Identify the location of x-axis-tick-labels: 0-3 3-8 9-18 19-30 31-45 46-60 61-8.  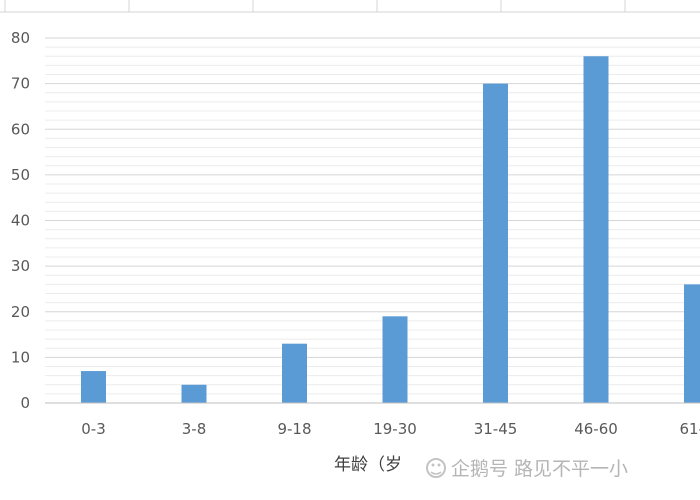
(390, 429).